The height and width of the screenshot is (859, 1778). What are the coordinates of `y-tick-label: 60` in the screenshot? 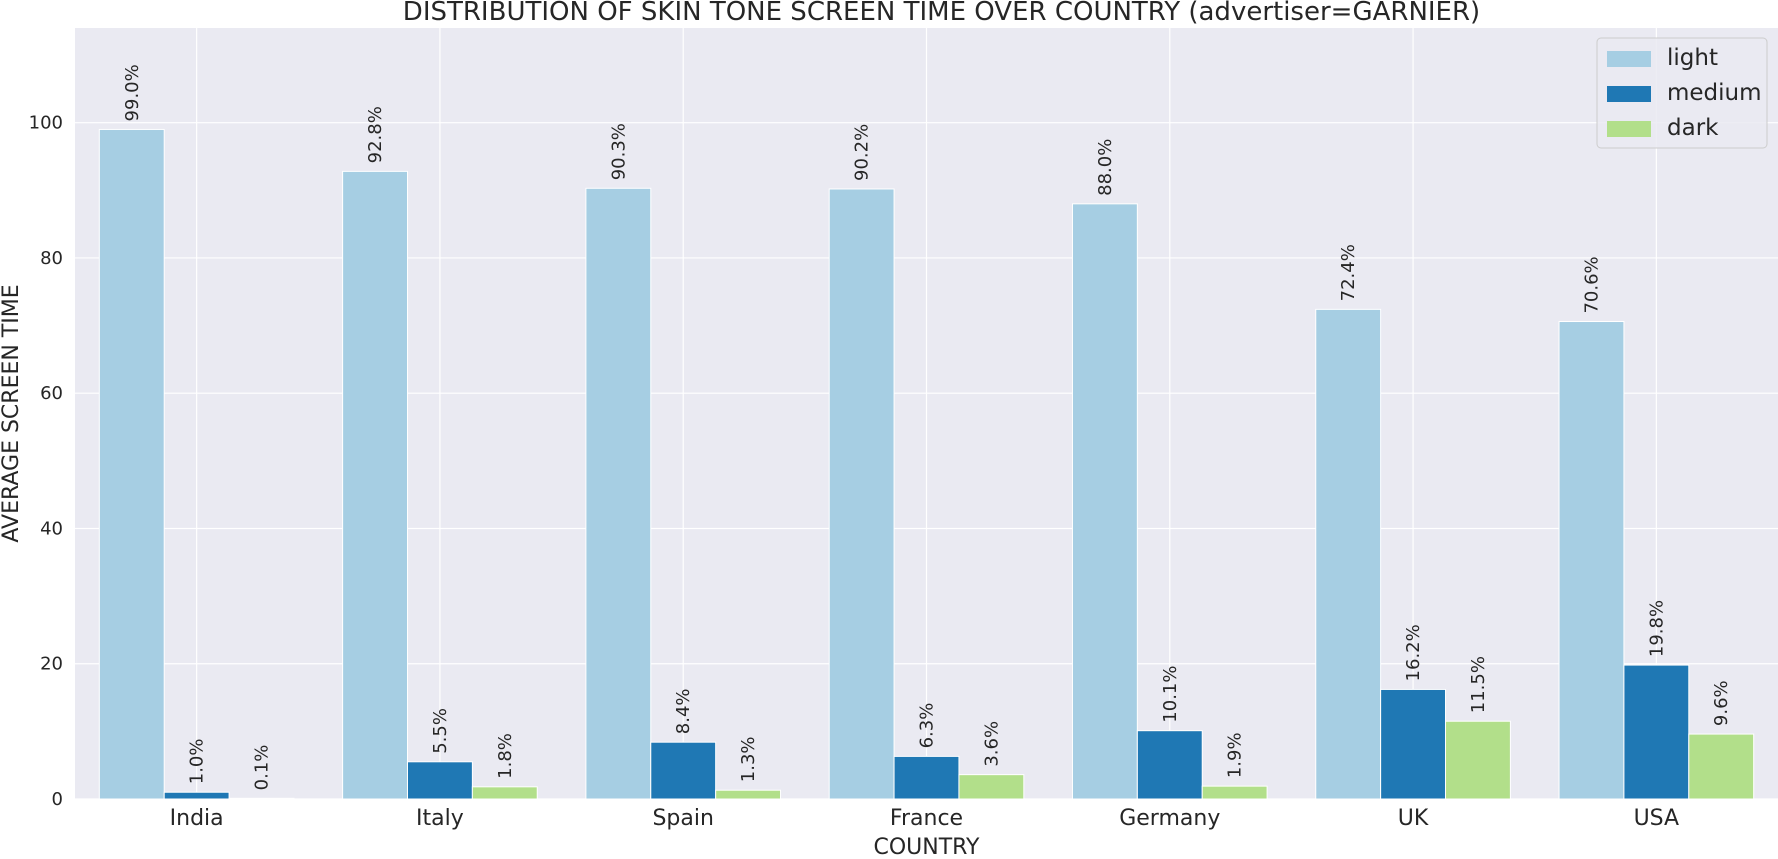 It's located at (51, 393).